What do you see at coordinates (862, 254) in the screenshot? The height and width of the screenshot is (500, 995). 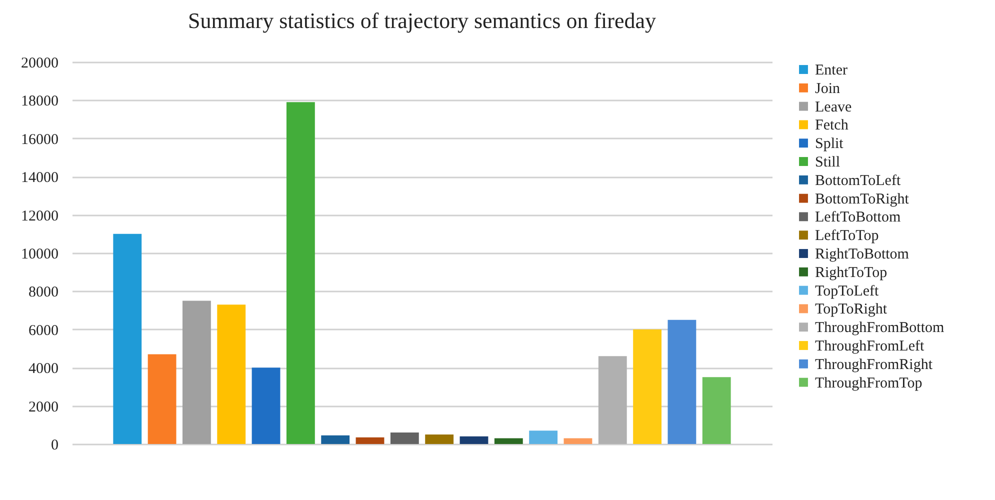 I see `legend-label: RightToBottom` at bounding box center [862, 254].